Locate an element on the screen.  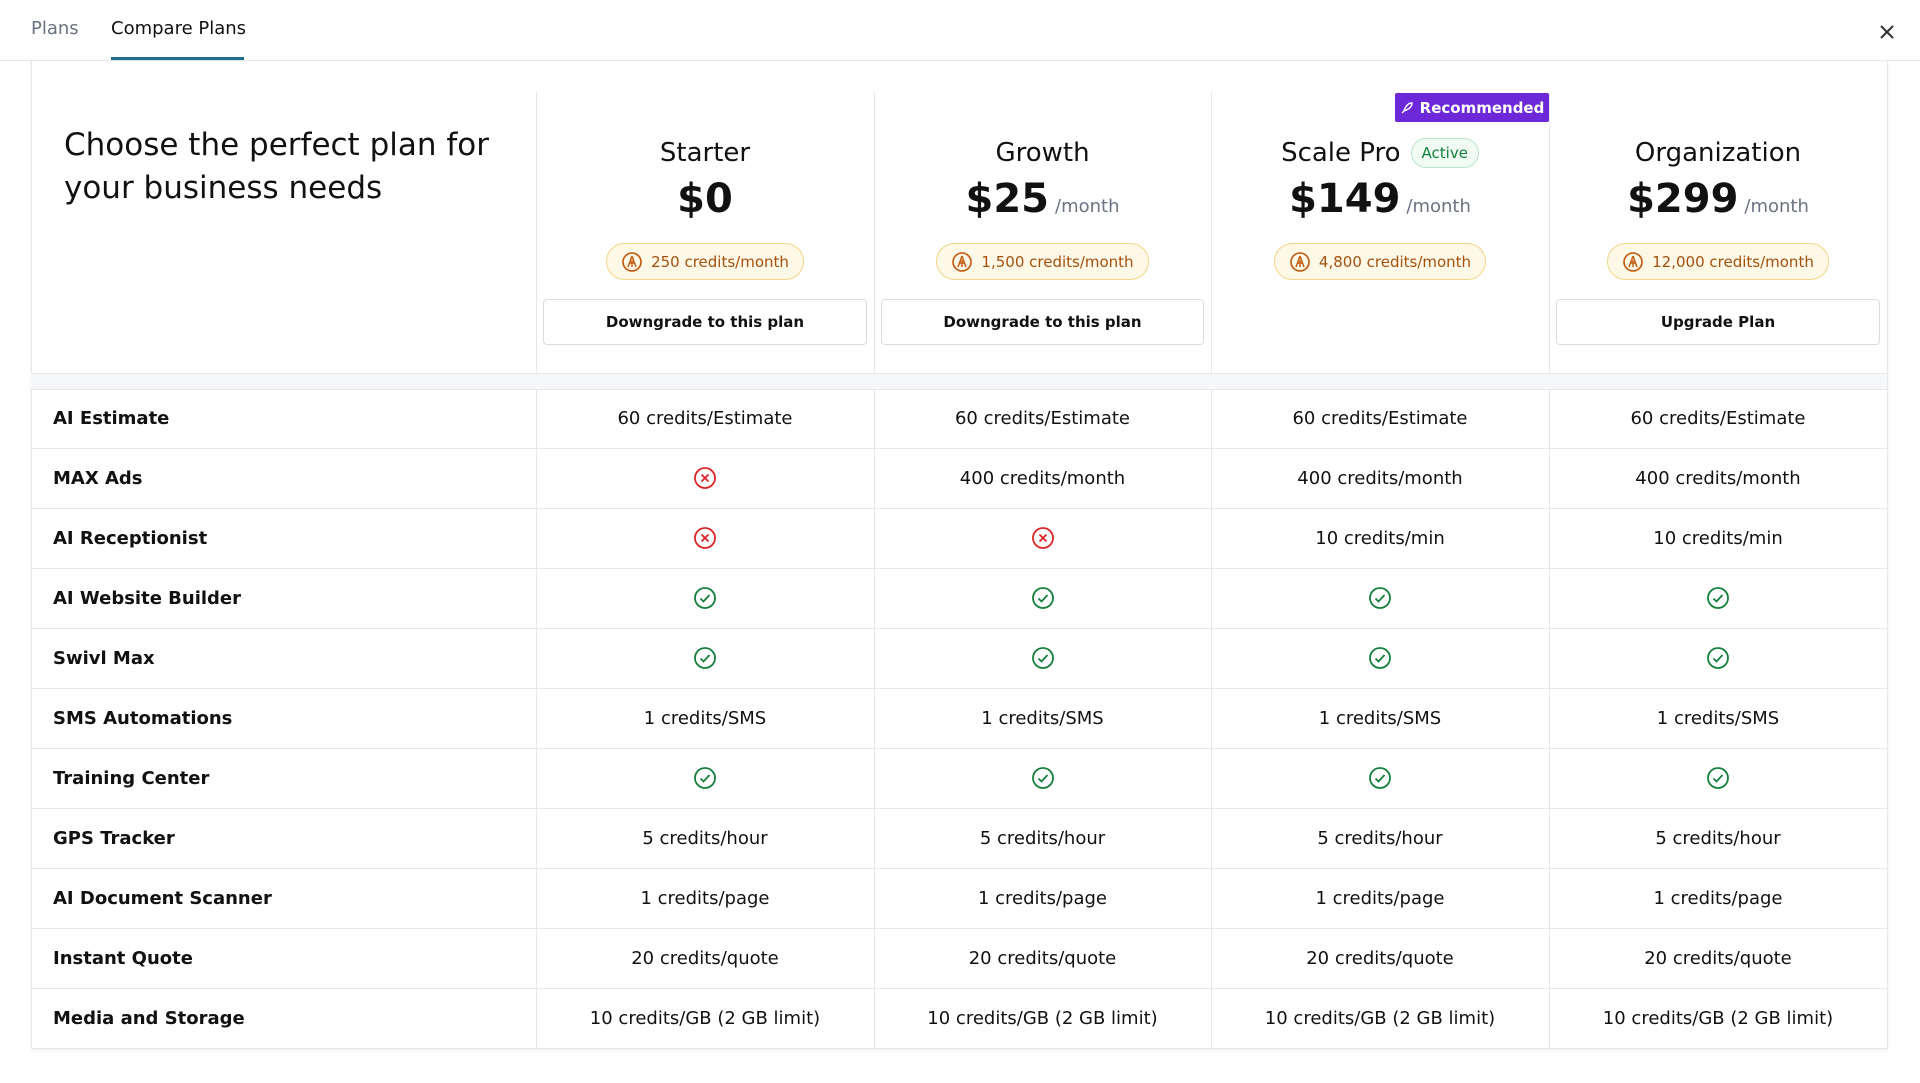
plan-button: Upgrade Plan is located at coordinates (1718, 322).